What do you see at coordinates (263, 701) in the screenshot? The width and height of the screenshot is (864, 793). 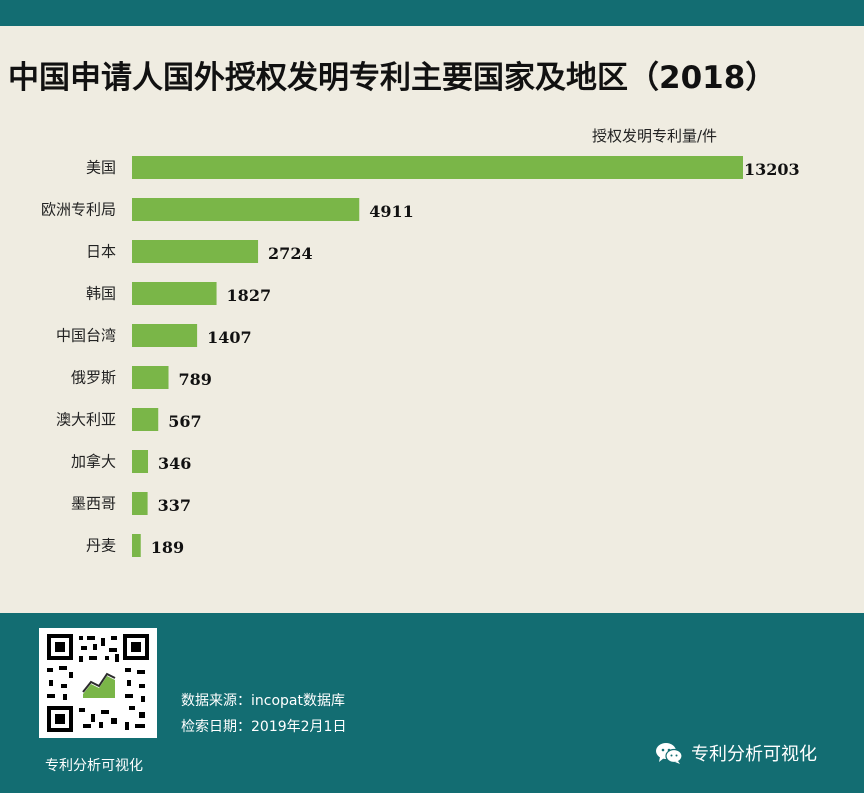 I see `data-source: 数据来源：incopat数据库` at bounding box center [263, 701].